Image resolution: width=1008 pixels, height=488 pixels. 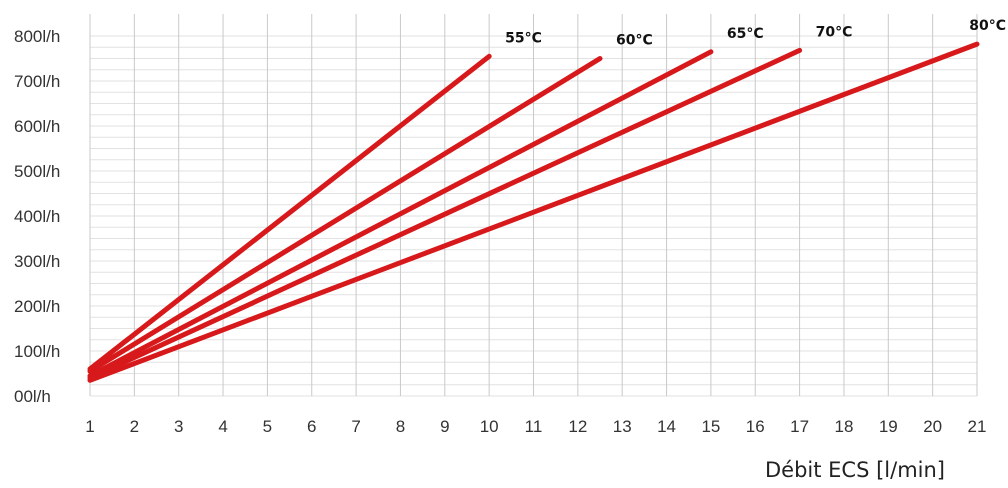 I want to click on x-tick-label: 4, so click(x=222, y=426).